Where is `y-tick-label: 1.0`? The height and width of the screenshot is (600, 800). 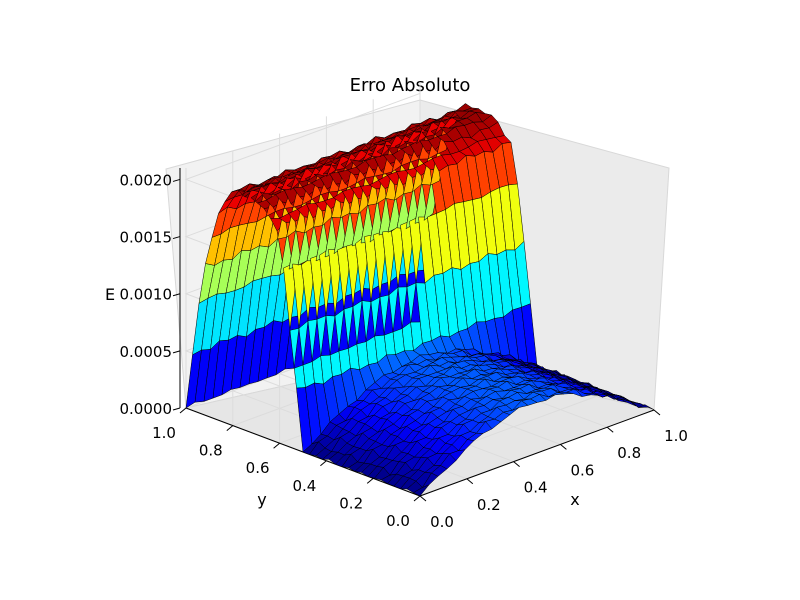
y-tick-label: 1.0 is located at coordinates (164, 433).